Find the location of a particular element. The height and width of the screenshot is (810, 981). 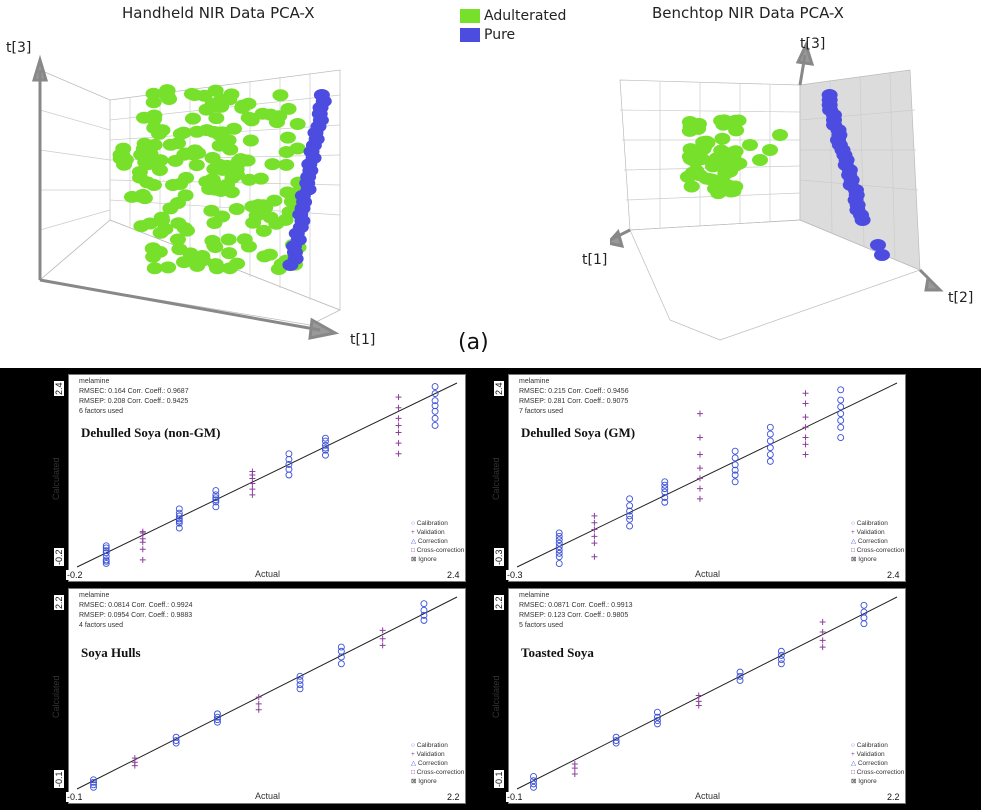

axis-t3-arrow is located at coordinates (40, 167).